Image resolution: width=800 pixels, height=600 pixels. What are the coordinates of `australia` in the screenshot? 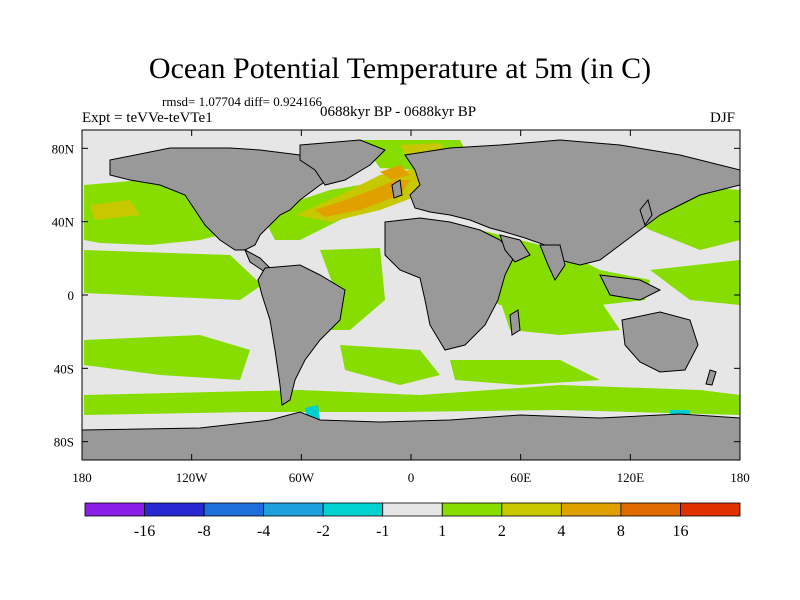 It's located at (660, 342).